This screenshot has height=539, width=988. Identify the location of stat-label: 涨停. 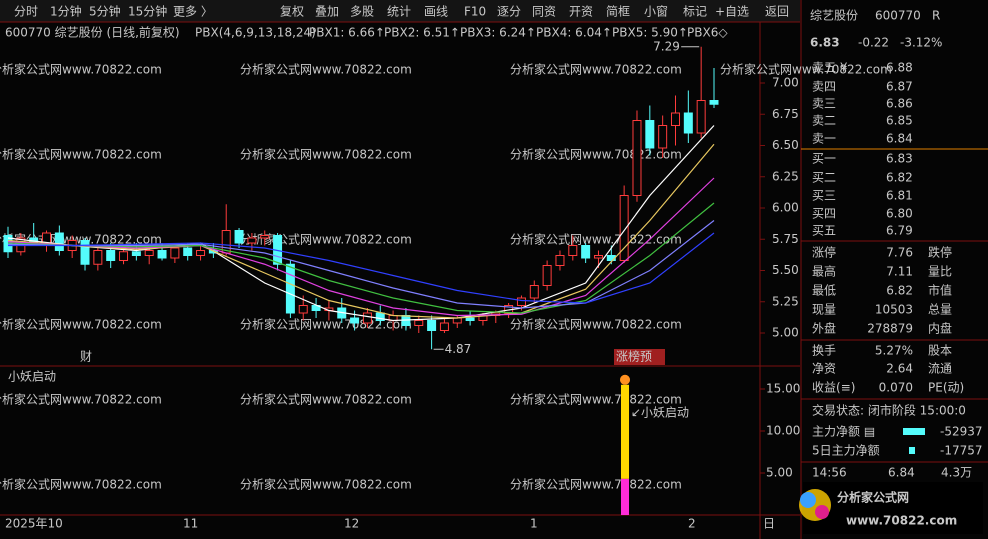
(824, 252).